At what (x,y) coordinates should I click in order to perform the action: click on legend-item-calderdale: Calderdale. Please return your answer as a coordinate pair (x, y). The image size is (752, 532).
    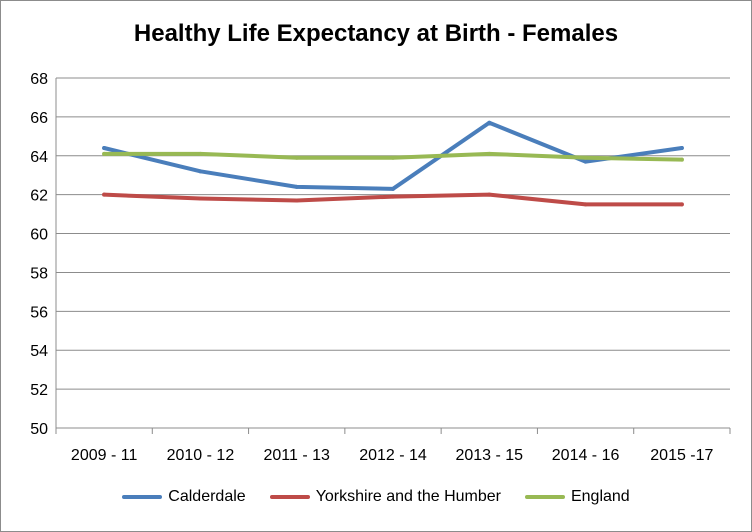
    Looking at the image, I should click on (184, 497).